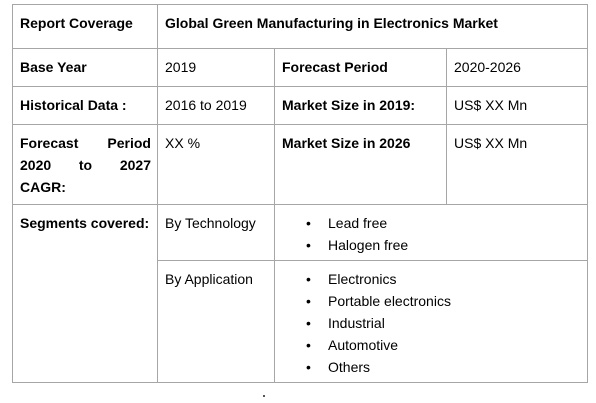  Describe the element at coordinates (517, 67) in the screenshot. I see `forecast-period-value: 2020-2026` at that location.